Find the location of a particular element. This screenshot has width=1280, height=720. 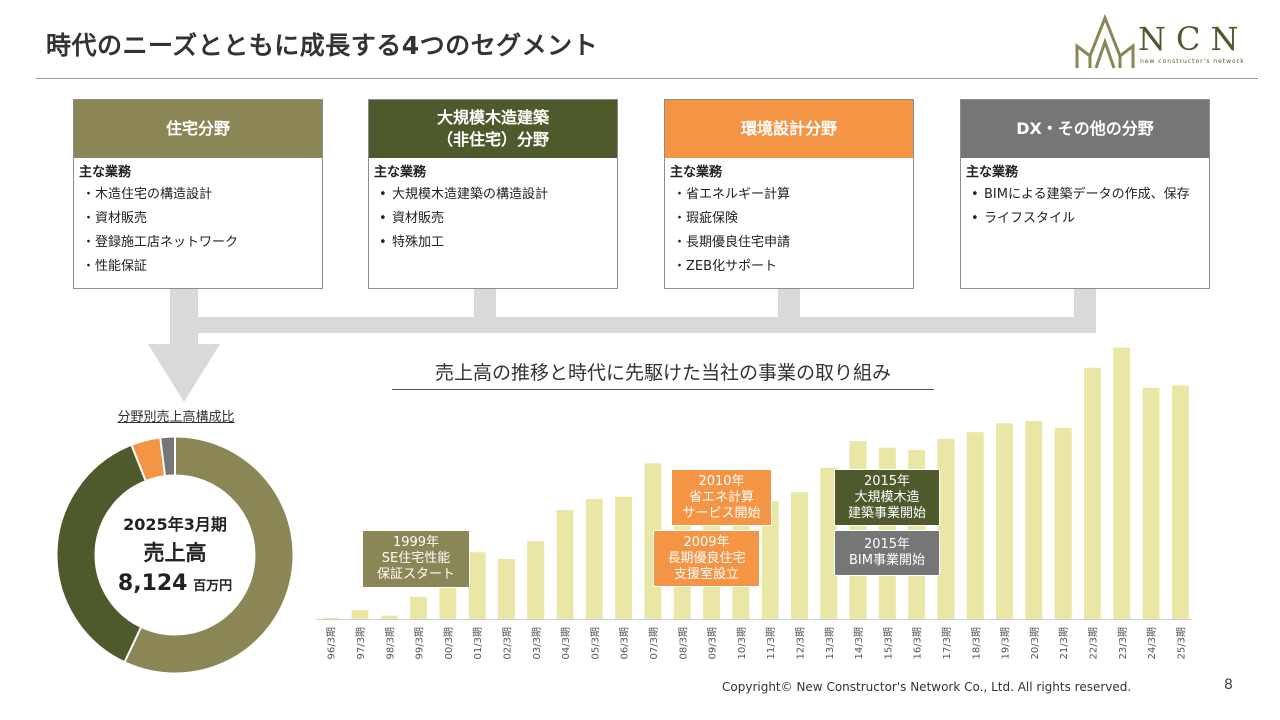

x-tick-label: 01/3期 is located at coordinates (478, 643).